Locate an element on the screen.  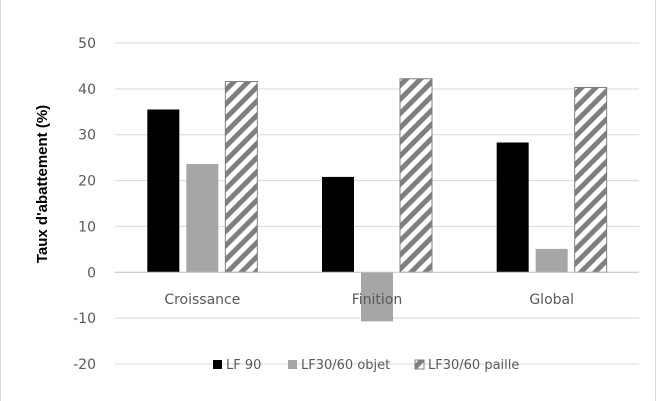
legend-label: LF 90 is located at coordinates (243, 365).